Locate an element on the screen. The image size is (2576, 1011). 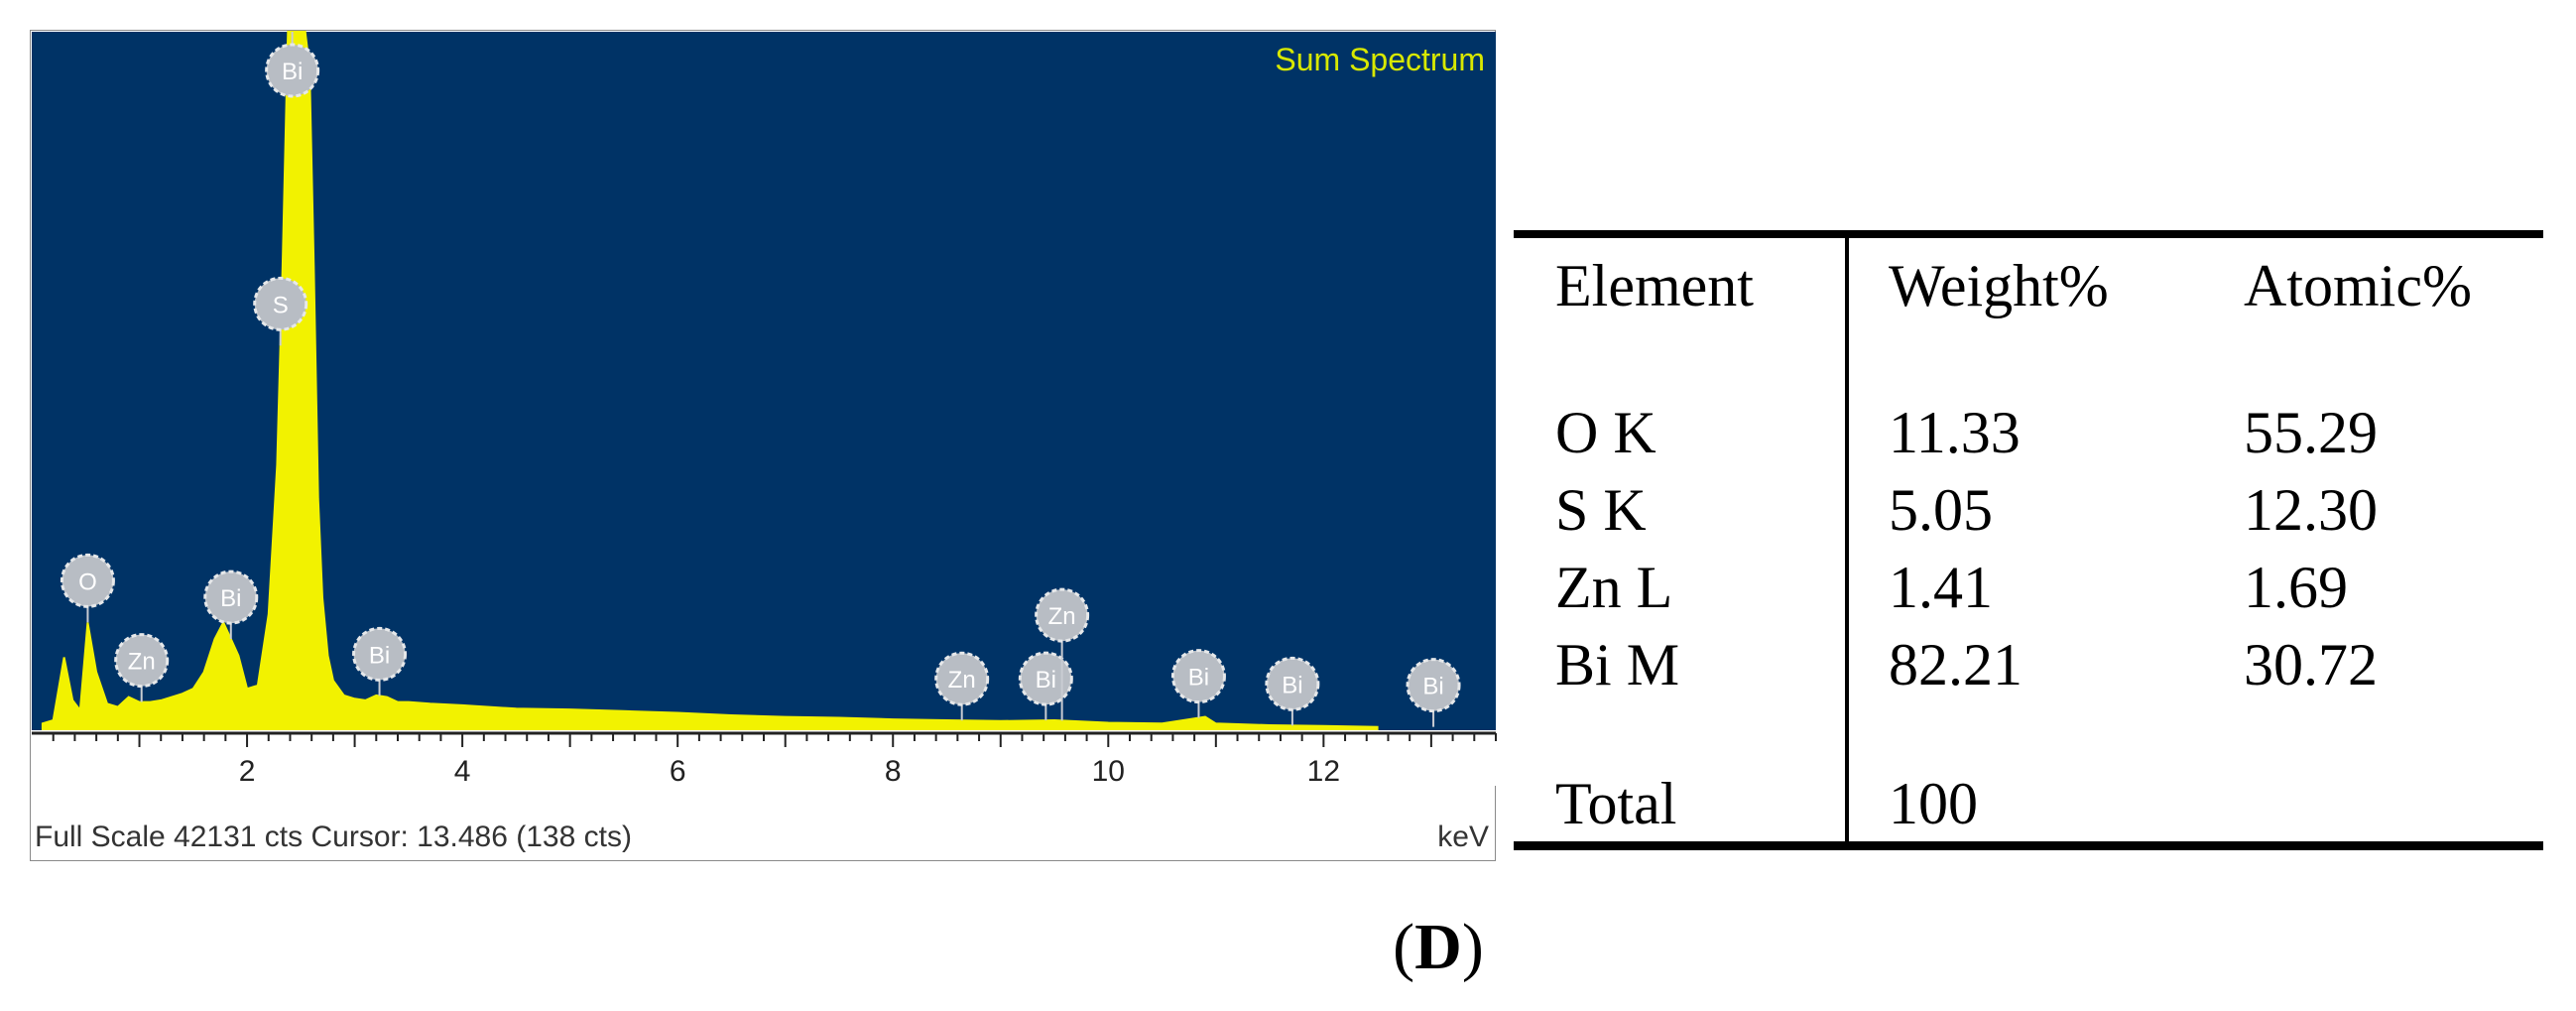
row-atomic: 1.69 is located at coordinates (2296, 587).